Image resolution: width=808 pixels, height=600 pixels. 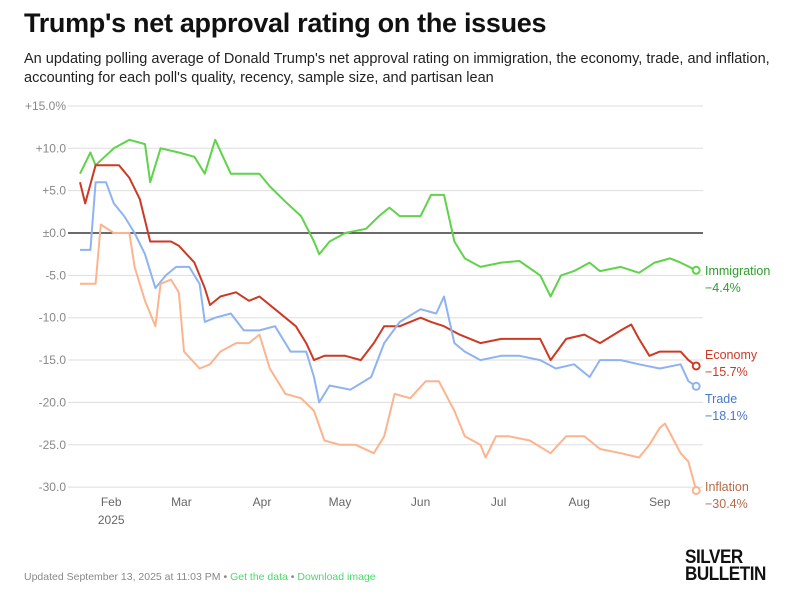 What do you see at coordinates (54, 191) in the screenshot?
I see `y-tick-label: +5.0` at bounding box center [54, 191].